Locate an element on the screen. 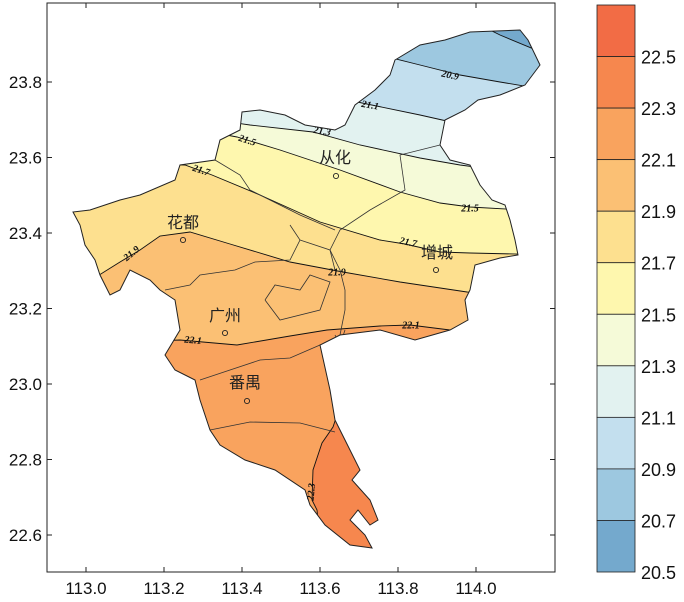 The image size is (684, 602). y-tick-label: 22.6 is located at coordinates (25, 535).